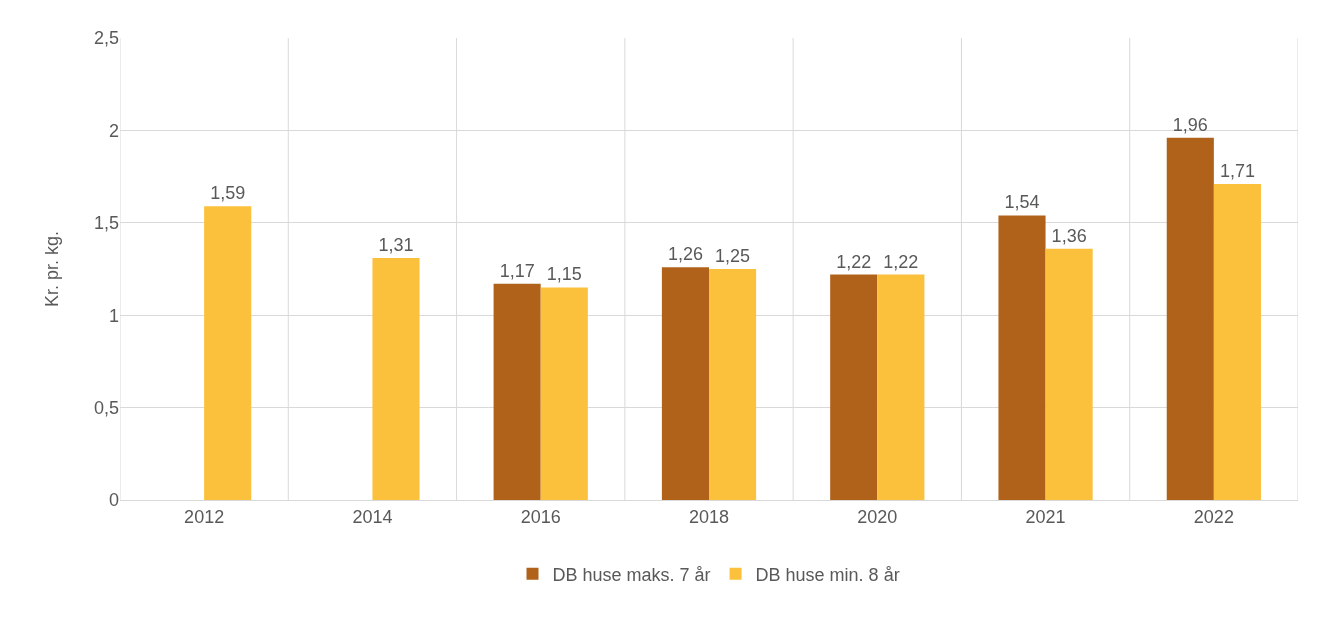 This screenshot has width=1319, height=621. What do you see at coordinates (396, 244) in the screenshot?
I see `data-label: 1,31` at bounding box center [396, 244].